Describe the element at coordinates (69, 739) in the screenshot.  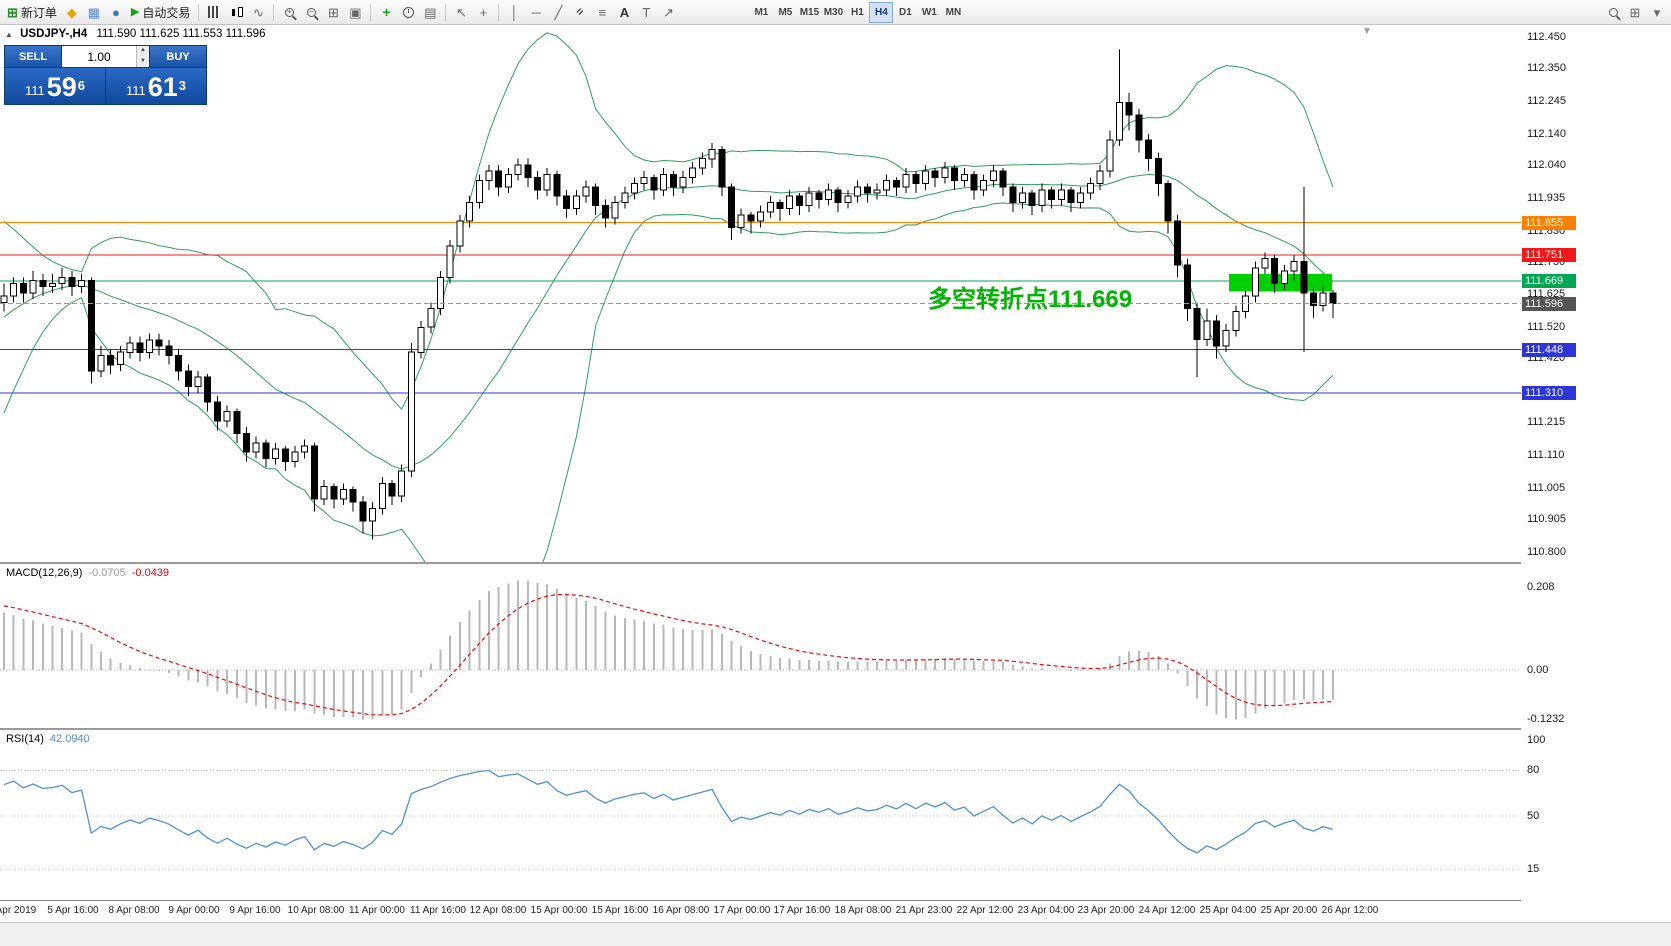
I see `rsi-value: 42.0940` at that location.